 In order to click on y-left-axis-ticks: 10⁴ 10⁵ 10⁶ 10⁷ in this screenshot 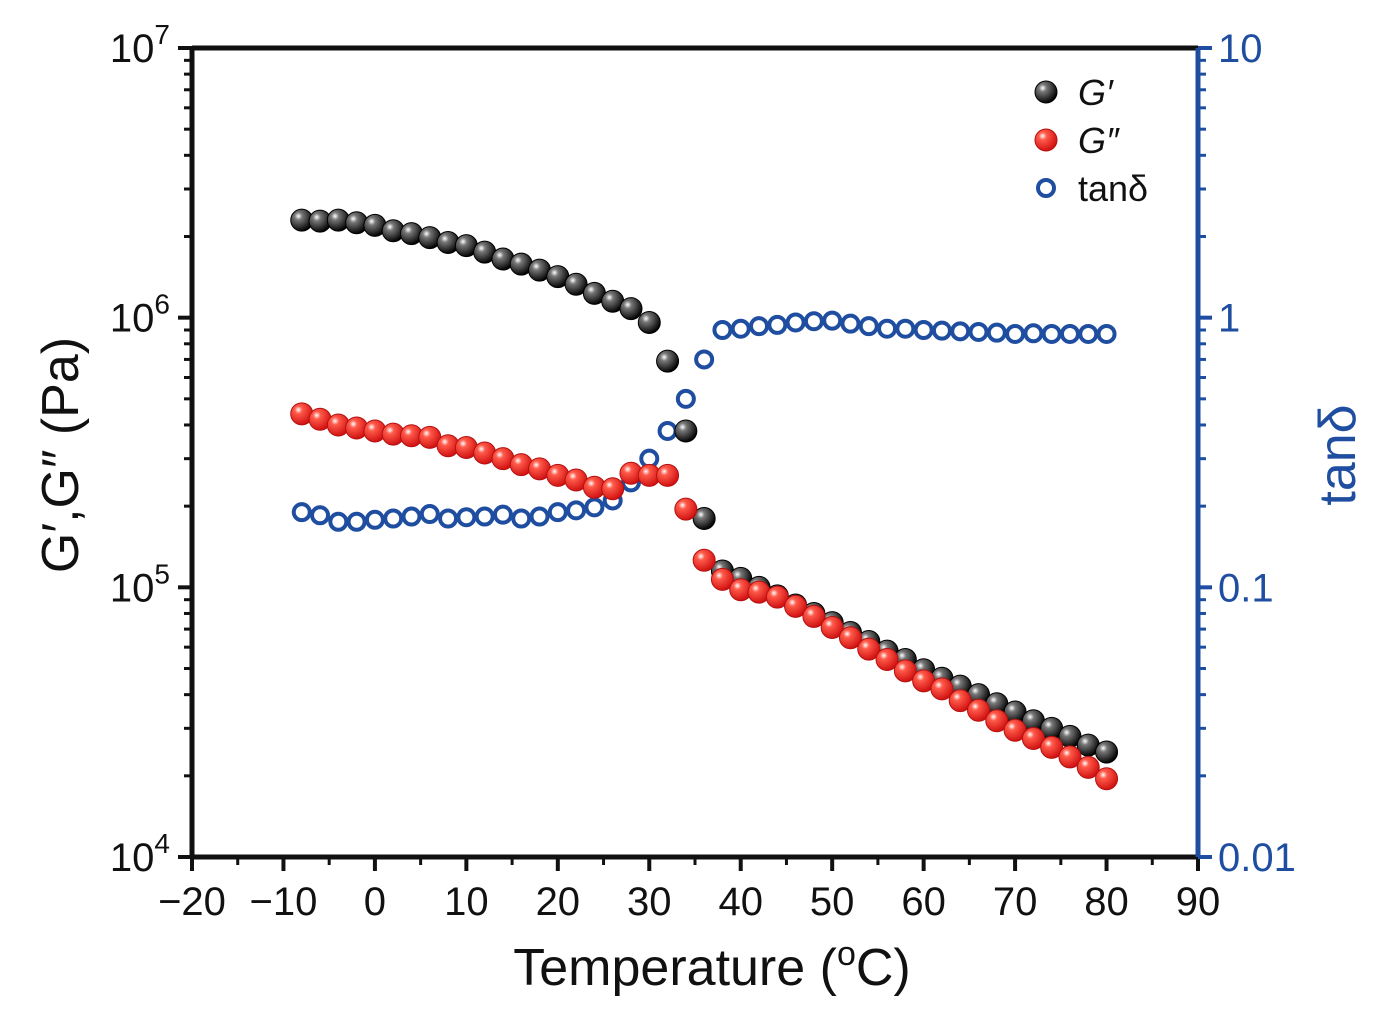, I will do `click(151, 449)`.